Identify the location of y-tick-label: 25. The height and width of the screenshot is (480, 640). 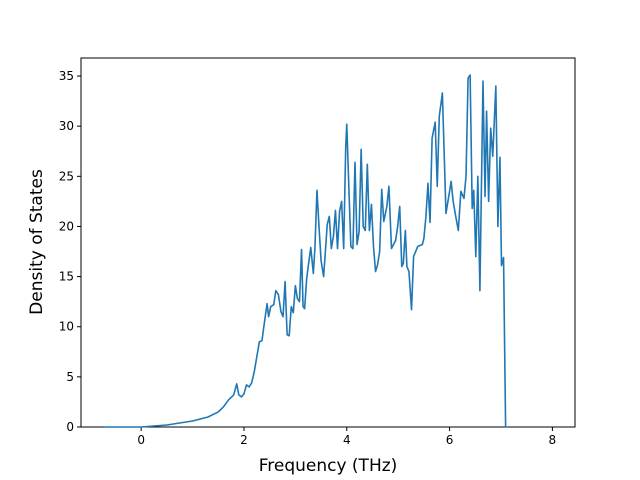
(66, 176).